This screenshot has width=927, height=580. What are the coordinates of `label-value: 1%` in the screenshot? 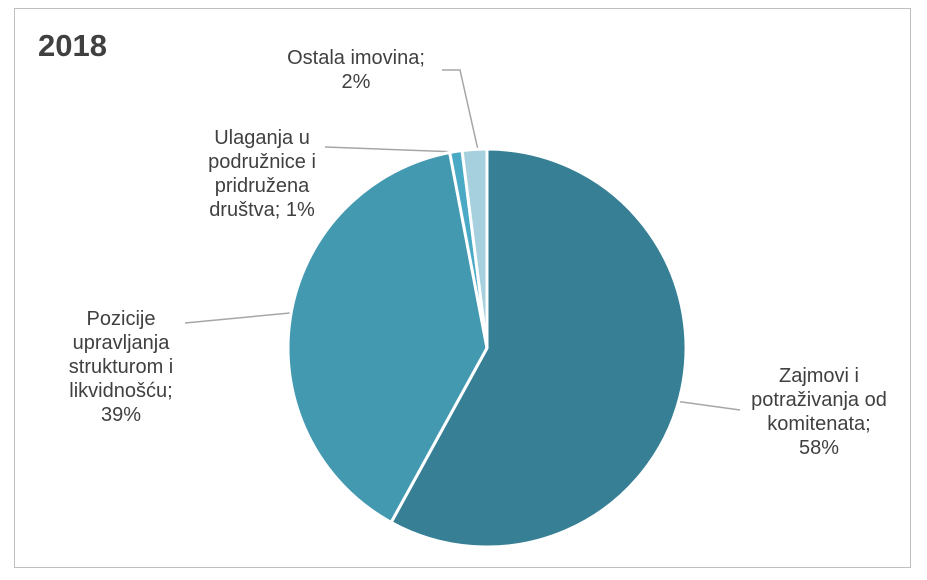 It's located at (300, 210).